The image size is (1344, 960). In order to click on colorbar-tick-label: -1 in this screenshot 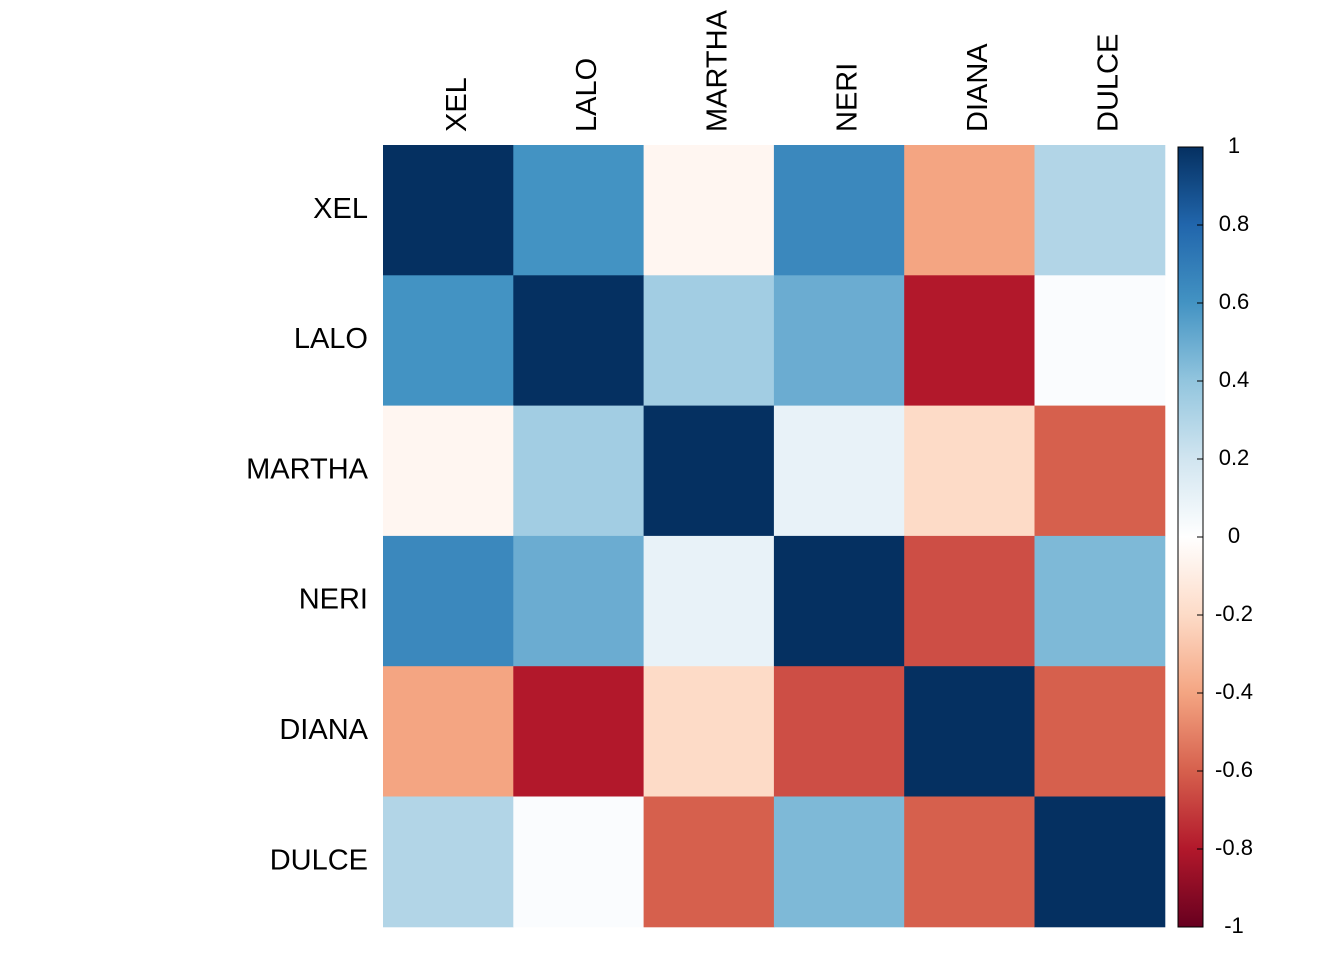, I will do `click(1234, 925)`.